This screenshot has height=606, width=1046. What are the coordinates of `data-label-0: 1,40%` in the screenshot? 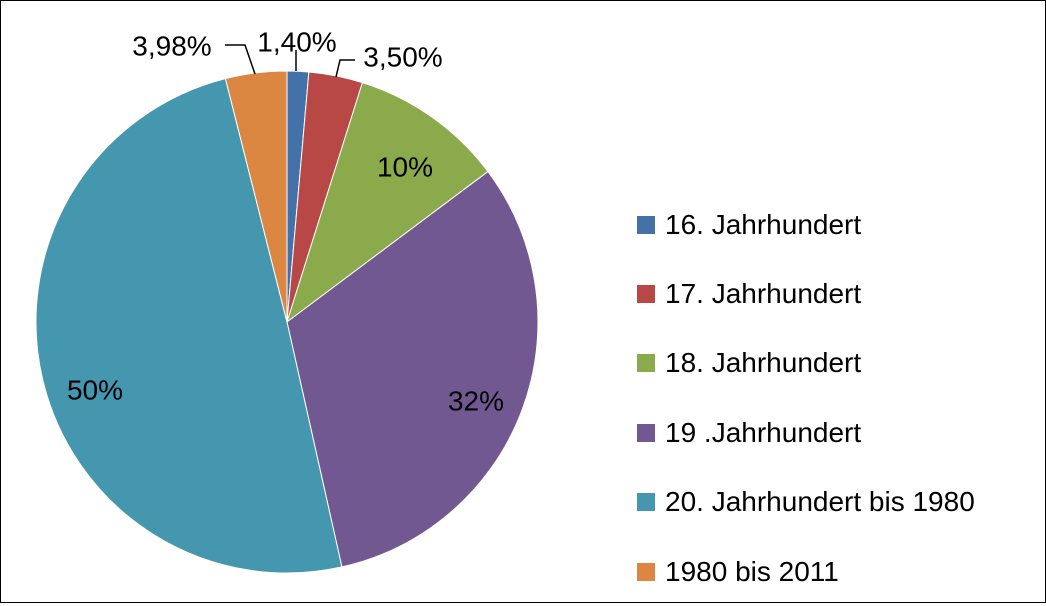 It's located at (296, 41).